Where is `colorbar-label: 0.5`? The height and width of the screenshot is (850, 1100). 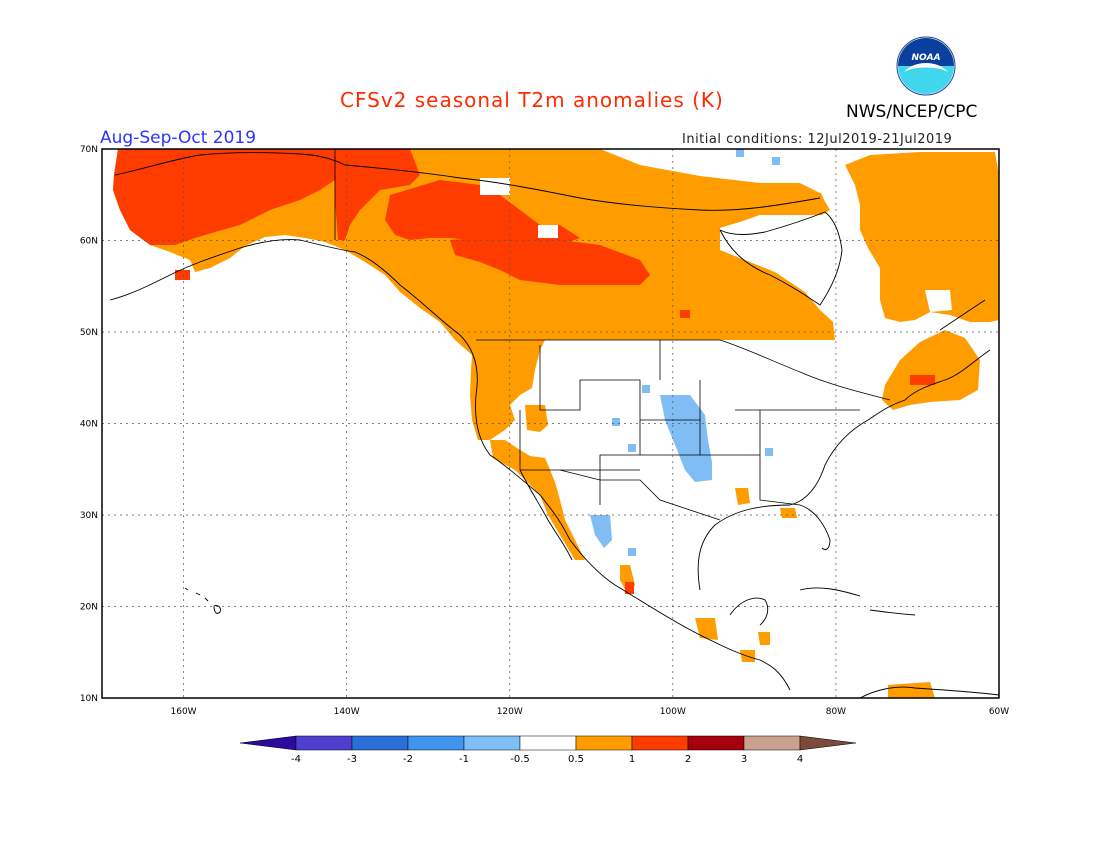
colorbar-label: 0.5 is located at coordinates (576, 759).